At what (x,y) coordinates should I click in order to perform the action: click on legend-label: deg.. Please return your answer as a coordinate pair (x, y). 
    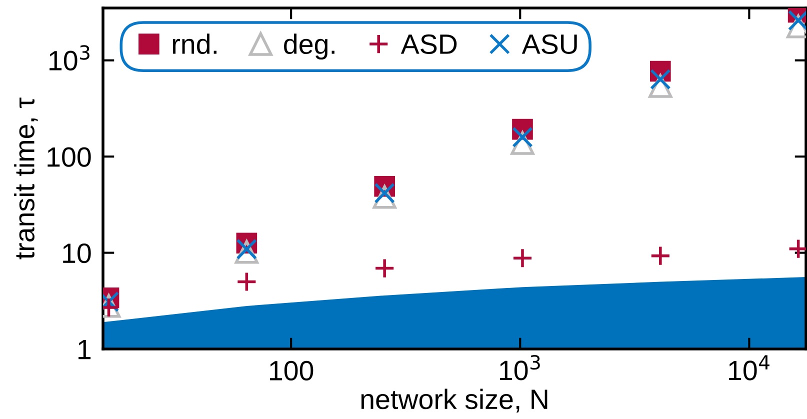
    Looking at the image, I should click on (309, 47).